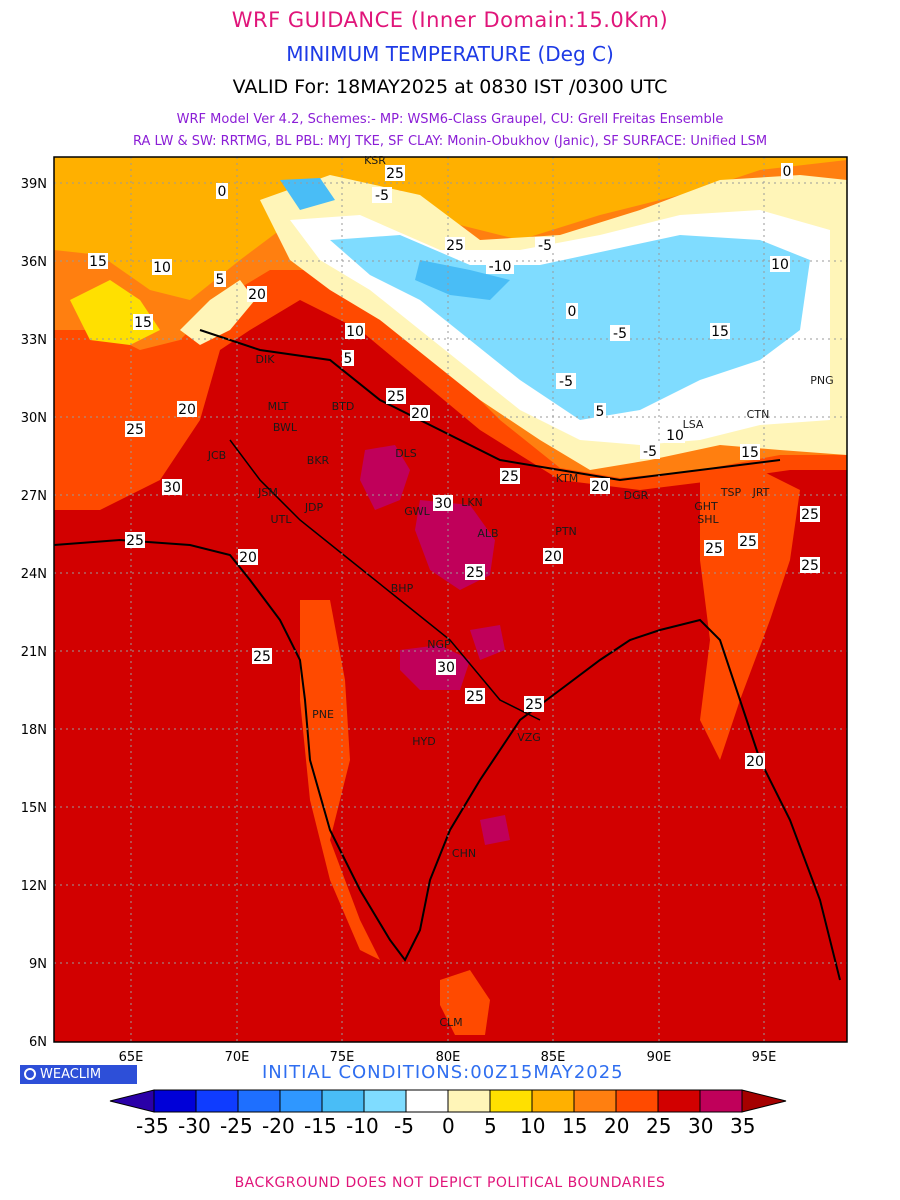  What do you see at coordinates (362, 1126) in the screenshot?
I see `colorbar-tick: -10` at bounding box center [362, 1126].